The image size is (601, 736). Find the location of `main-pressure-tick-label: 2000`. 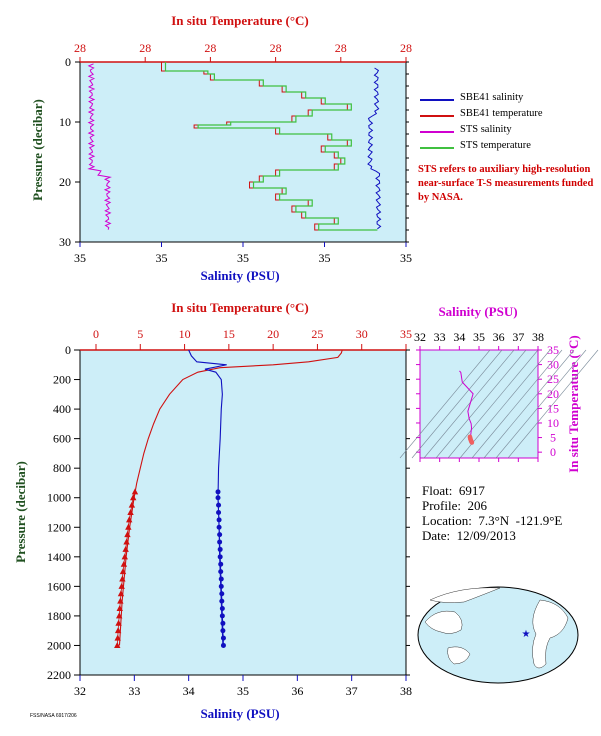

main-pressure-tick-label: 2000 is located at coordinates (59, 645).